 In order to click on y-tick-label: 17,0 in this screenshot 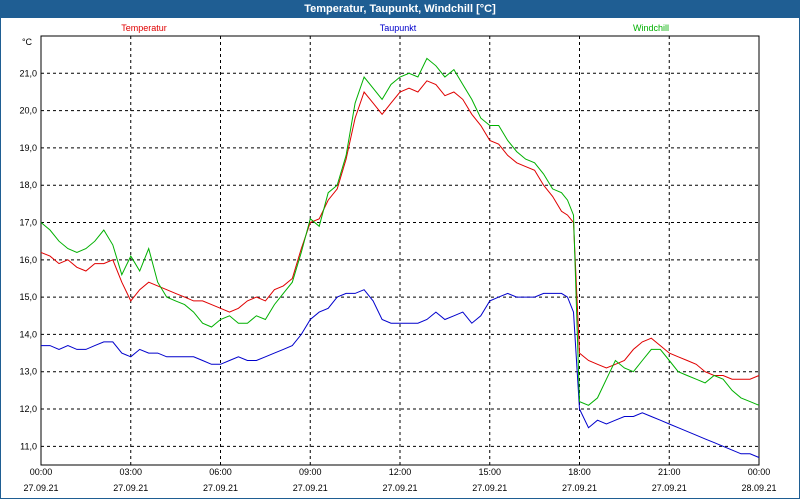, I will do `click(28, 223)`.